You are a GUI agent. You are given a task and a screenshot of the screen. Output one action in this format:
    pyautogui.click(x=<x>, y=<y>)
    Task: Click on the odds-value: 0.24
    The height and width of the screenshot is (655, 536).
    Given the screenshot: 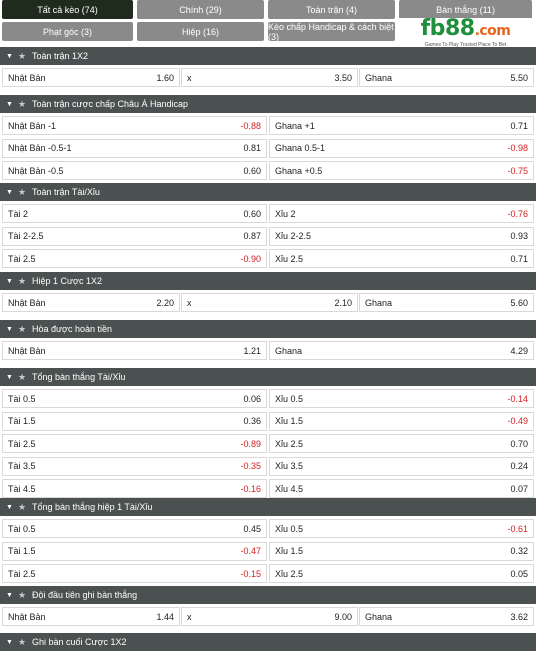 What is the action you would take?
    pyautogui.click(x=519, y=466)
    